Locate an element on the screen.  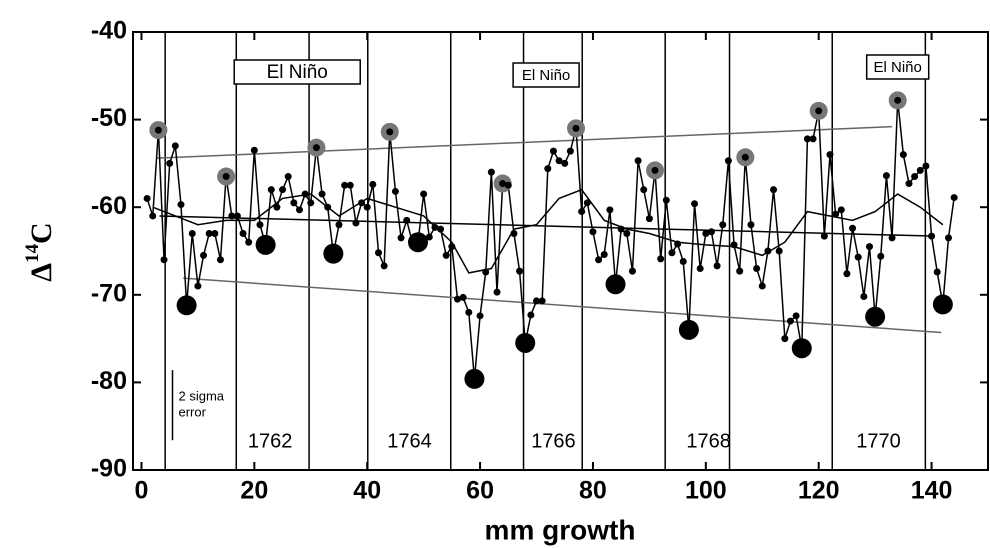
y-tick-label: -40 is located at coordinates (109, 31).